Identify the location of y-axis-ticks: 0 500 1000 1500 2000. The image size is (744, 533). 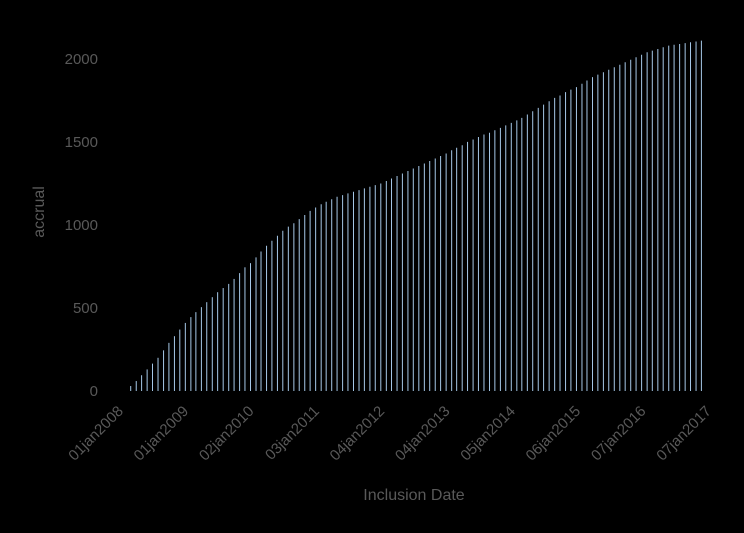
(81, 225).